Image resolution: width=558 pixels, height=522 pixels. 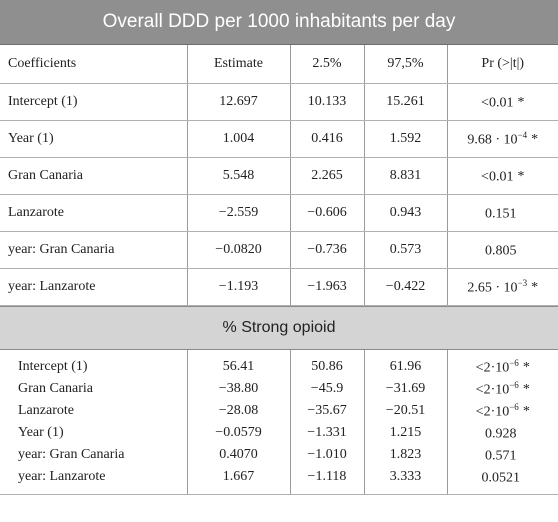 I want to click on estimate-cell: 12.697, so click(x=239, y=102).